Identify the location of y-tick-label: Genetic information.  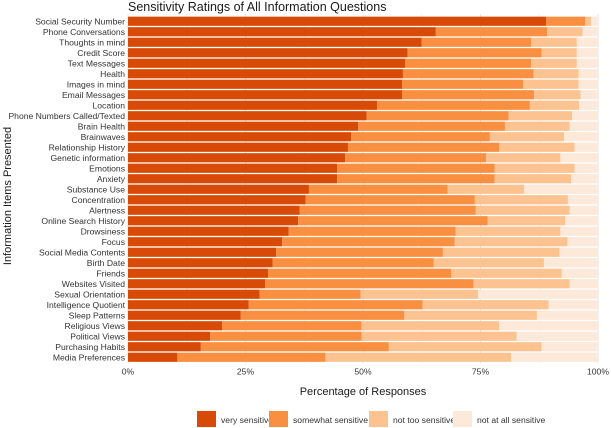
(87, 158).